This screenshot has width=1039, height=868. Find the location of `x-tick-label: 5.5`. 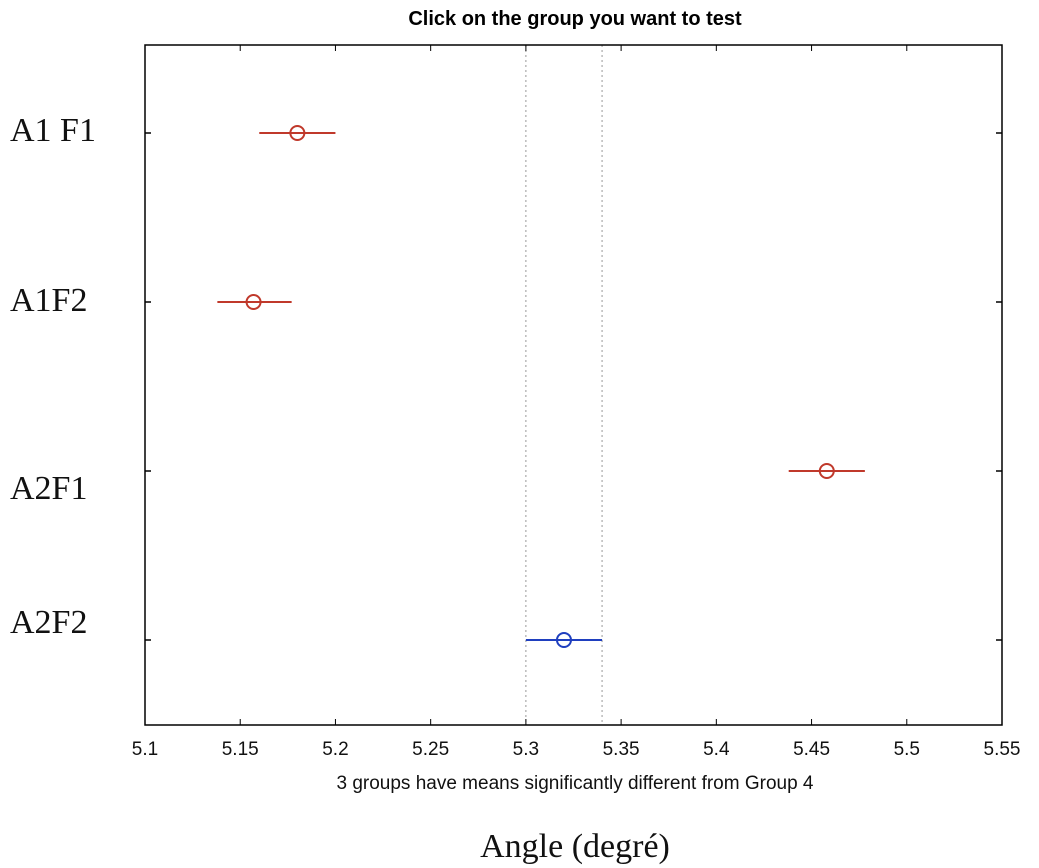

x-tick-label: 5.5 is located at coordinates (907, 749).